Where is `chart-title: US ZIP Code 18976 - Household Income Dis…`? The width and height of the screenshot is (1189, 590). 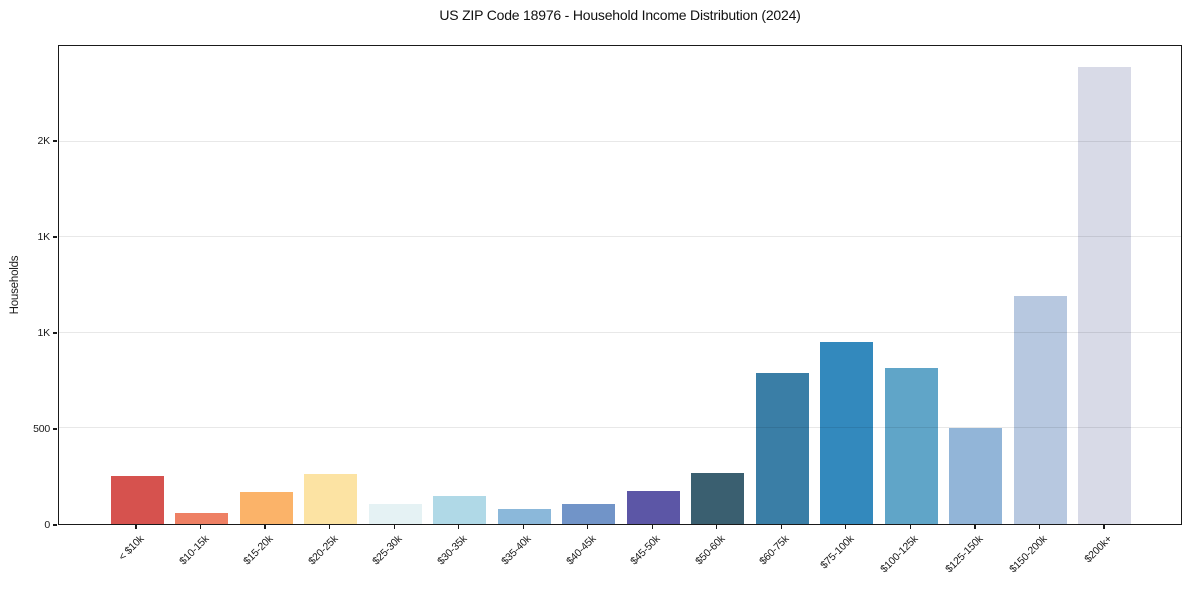
chart-title: US ZIP Code 18976 - Household Income Dis… is located at coordinates (620, 15).